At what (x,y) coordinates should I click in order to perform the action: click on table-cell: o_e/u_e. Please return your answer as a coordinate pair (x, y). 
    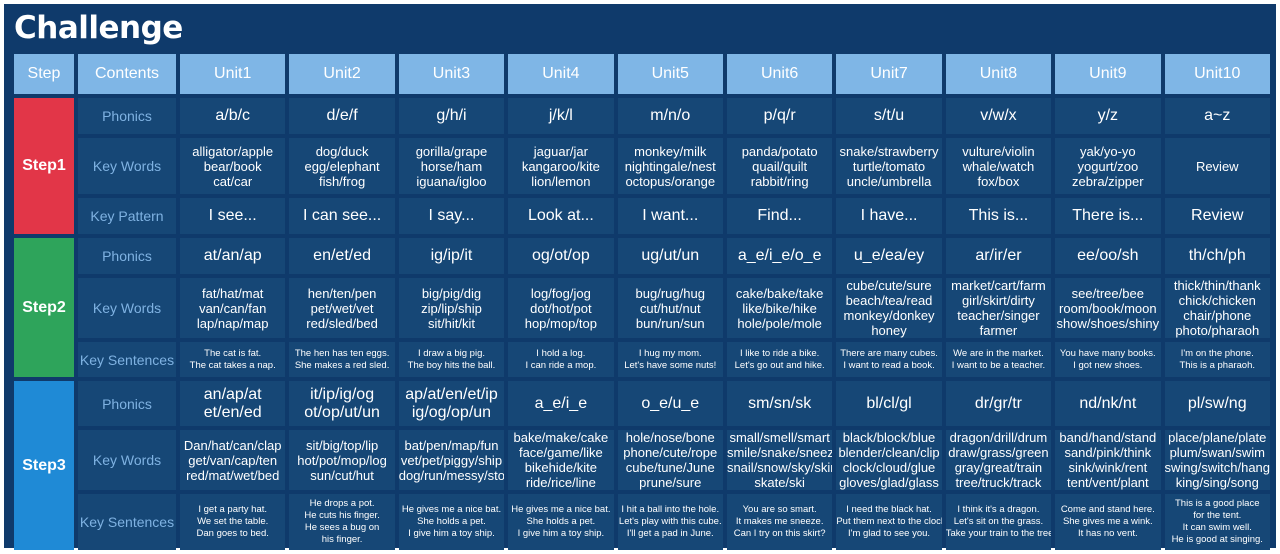
    Looking at the image, I should click on (670, 403).